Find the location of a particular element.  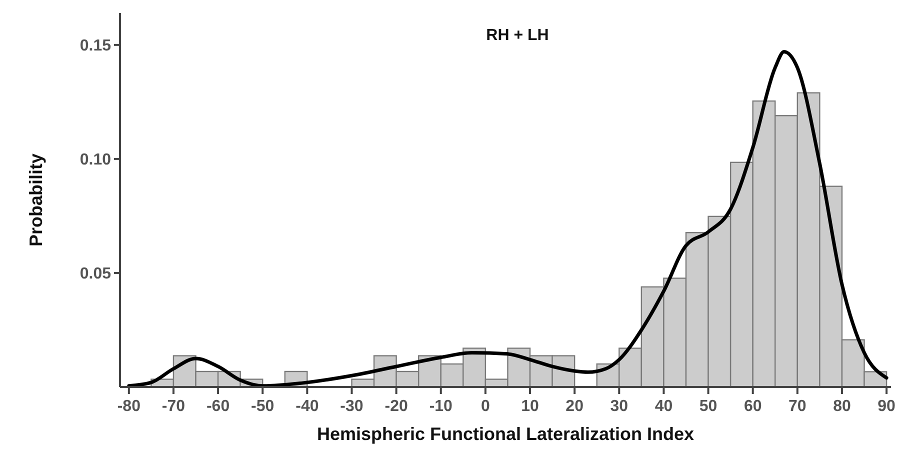

x-tick-label: 80 is located at coordinates (842, 406).